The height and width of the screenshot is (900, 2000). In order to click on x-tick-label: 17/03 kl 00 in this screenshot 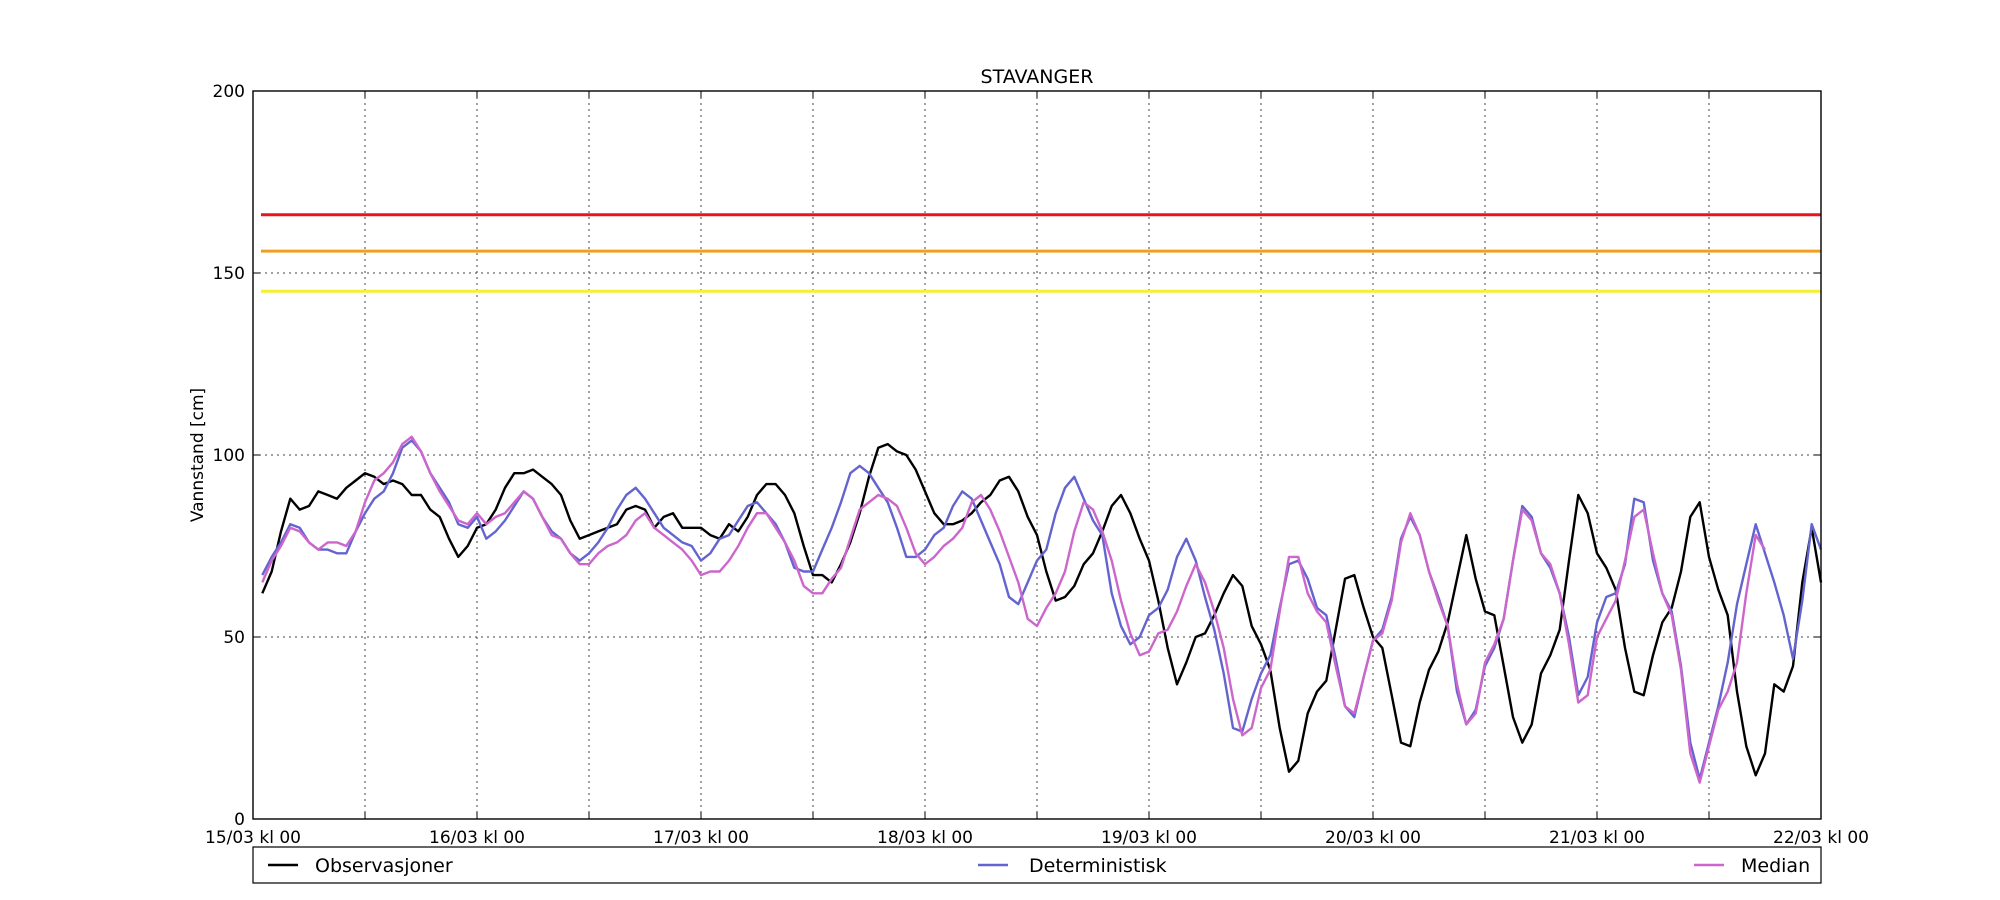, I will do `click(701, 838)`.